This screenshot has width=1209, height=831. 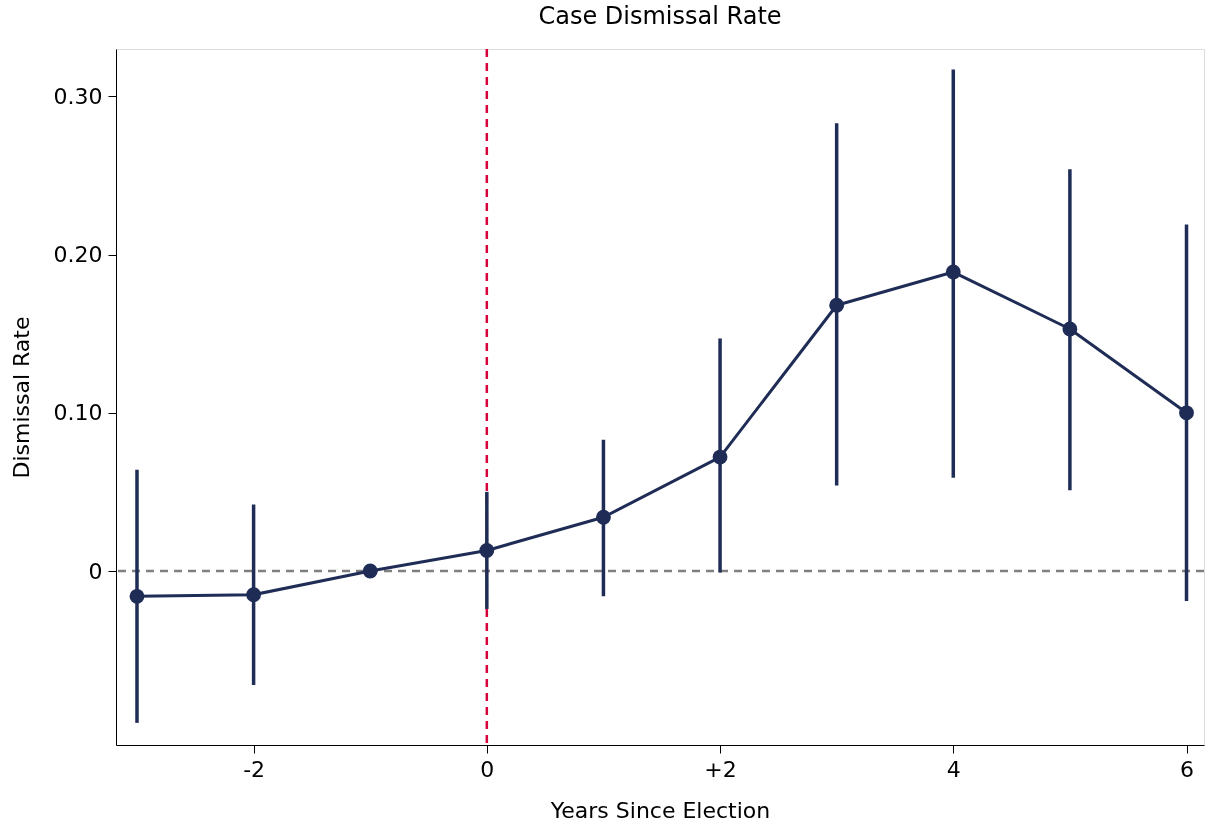 What do you see at coordinates (720, 769) in the screenshot?
I see `x-tick-label: +2` at bounding box center [720, 769].